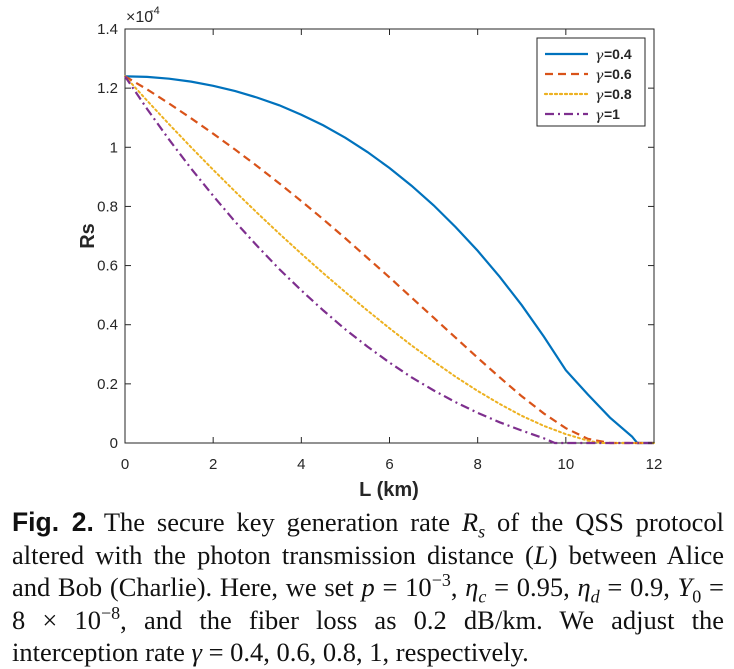 Image resolution: width=734 pixels, height=669 pixels. I want to click on y-tick-label: 0.4, so click(107, 325).